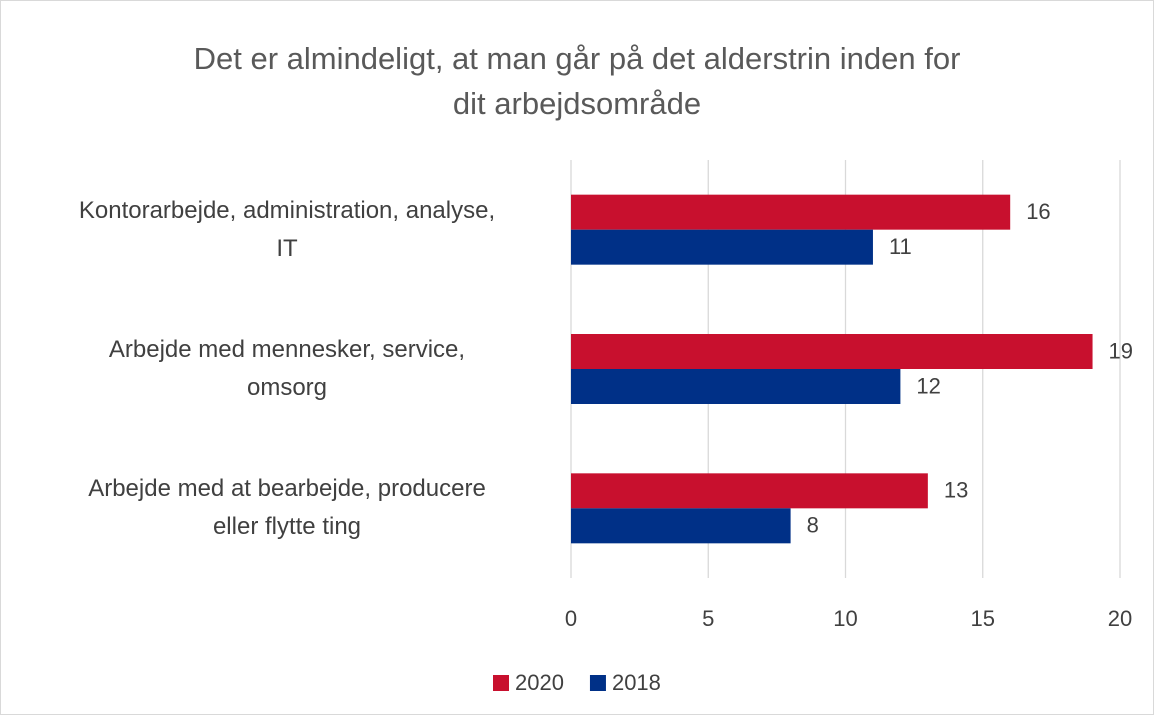  Describe the element at coordinates (956, 490) in the screenshot. I see `data-label: 13` at that location.